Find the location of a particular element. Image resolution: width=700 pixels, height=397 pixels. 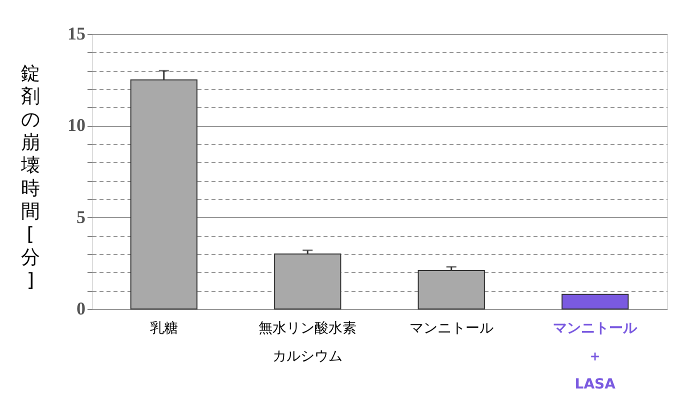

x-tick-label: 乳糖 is located at coordinates (164, 328).